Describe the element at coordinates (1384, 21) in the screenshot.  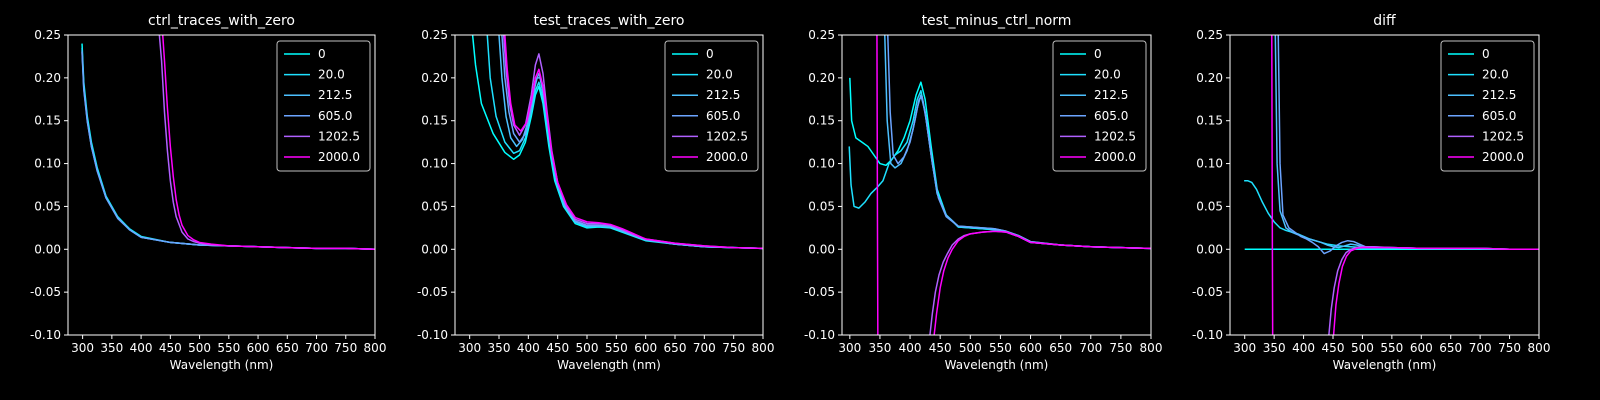
I see `chart-title: diff` at that location.